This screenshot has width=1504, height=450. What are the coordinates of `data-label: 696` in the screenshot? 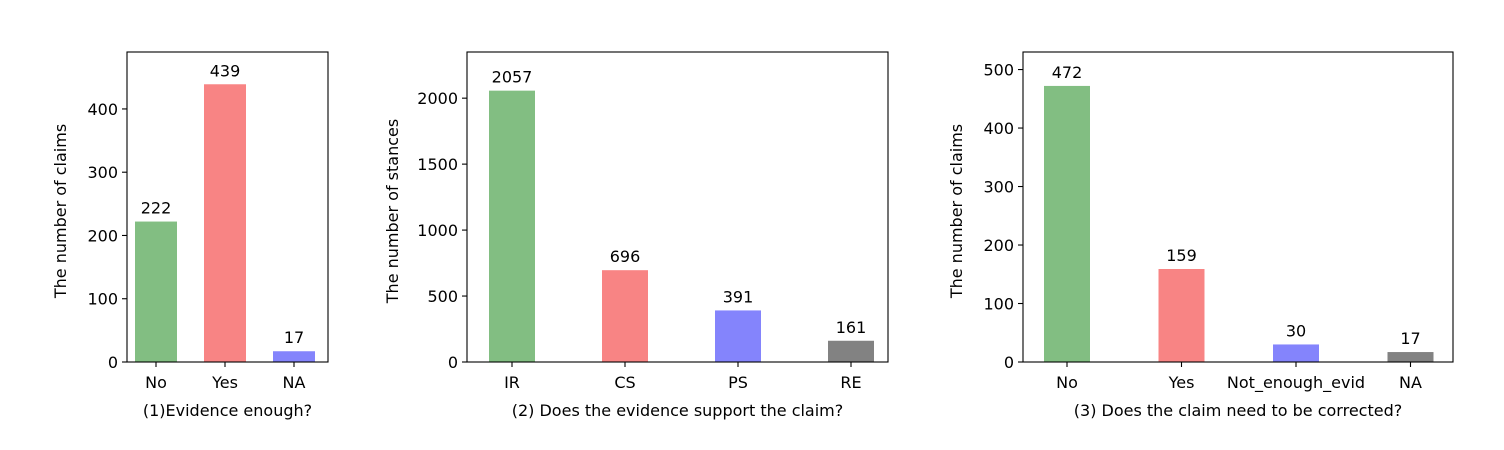 It's located at (625, 256).